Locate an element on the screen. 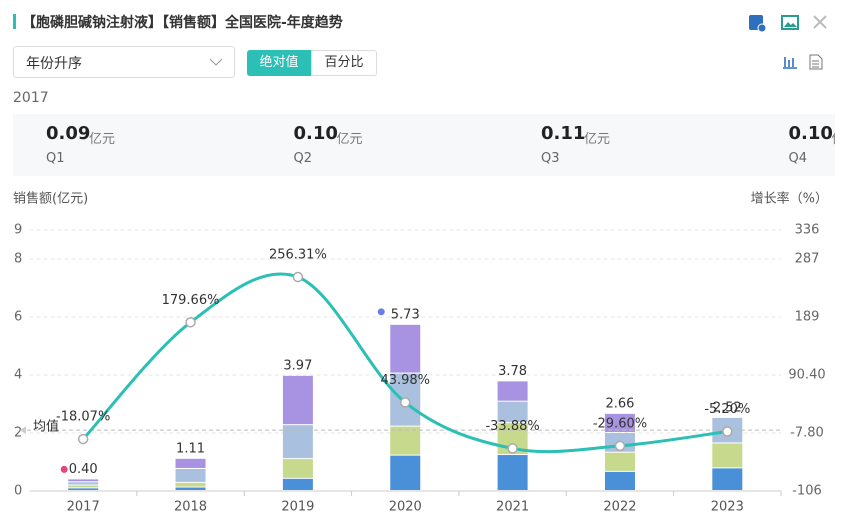 This screenshot has height=521, width=847. max-marker is located at coordinates (381, 312).